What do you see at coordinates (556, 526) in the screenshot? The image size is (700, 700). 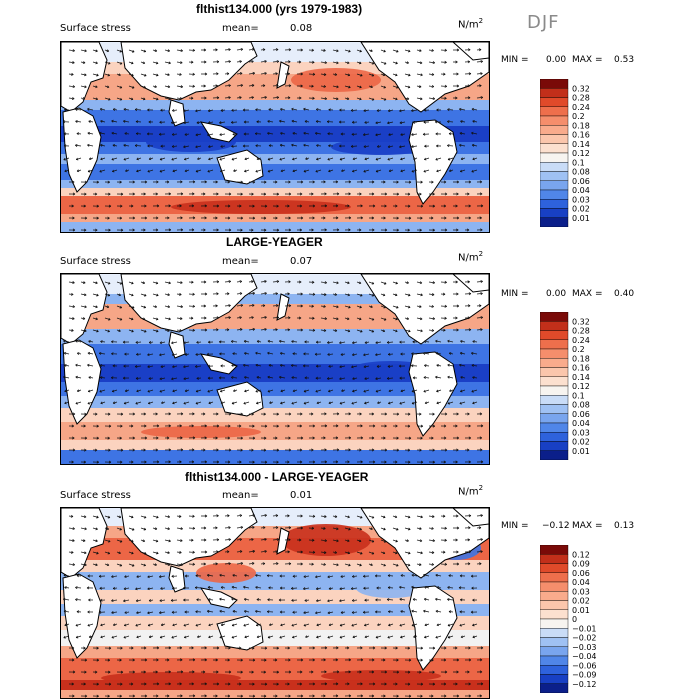 I see `panel-3-min-value: −0.12` at bounding box center [556, 526].